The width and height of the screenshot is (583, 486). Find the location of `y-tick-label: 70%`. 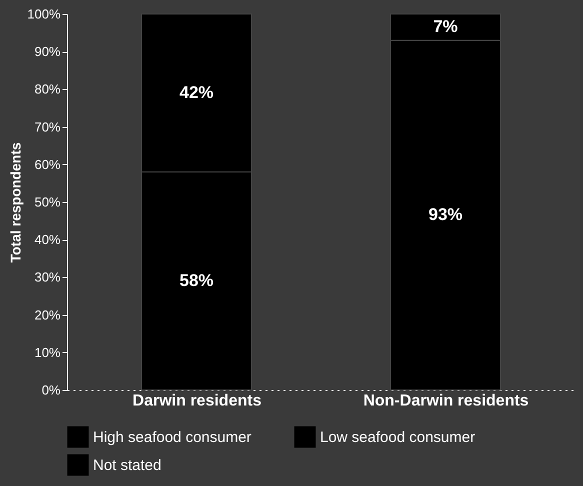

y-tick-label: 70% is located at coordinates (47, 126).